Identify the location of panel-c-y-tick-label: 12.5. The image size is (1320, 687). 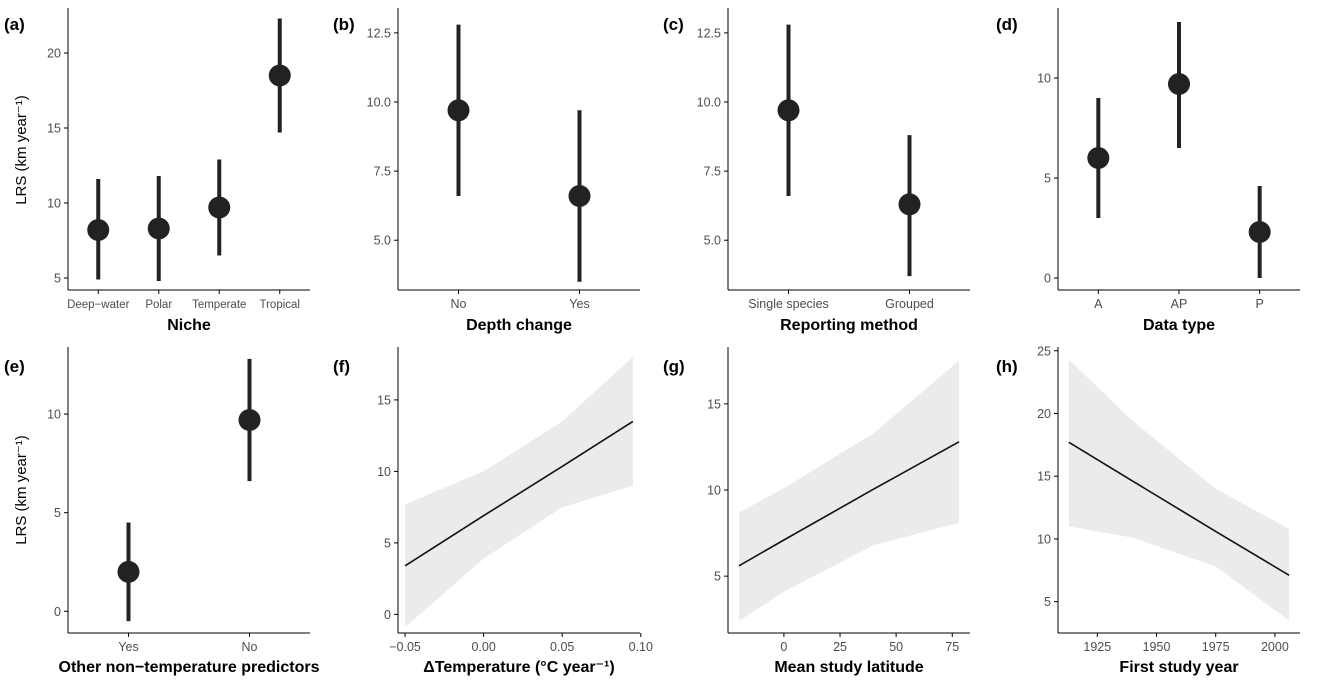
(709, 33).